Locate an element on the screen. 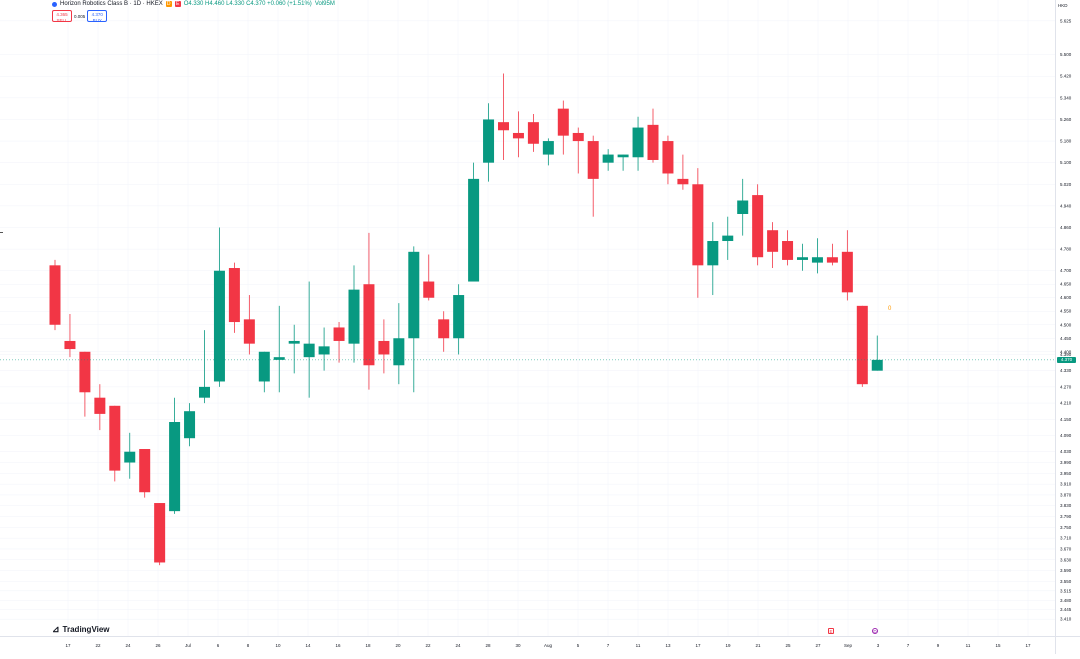  price-tick-label: 5.020 is located at coordinates (1066, 184).